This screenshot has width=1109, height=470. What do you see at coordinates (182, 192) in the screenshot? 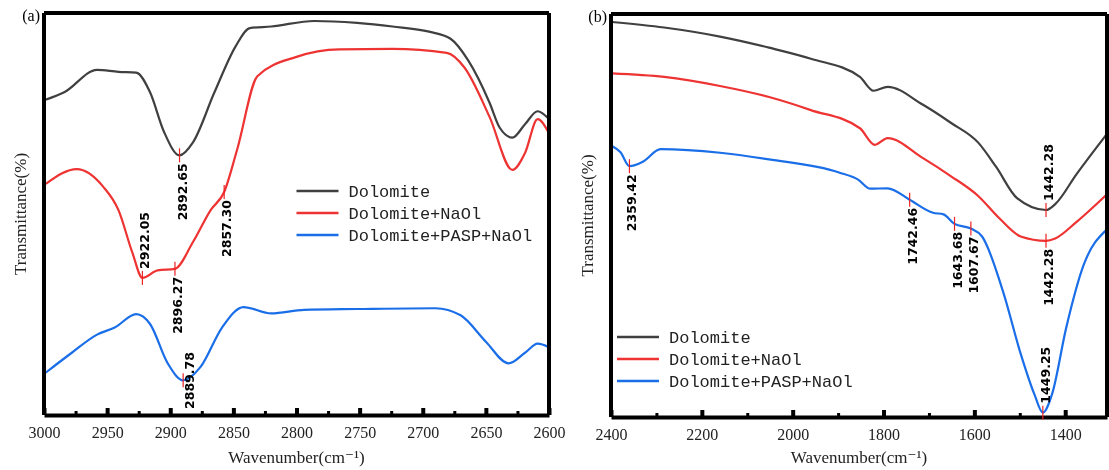
I see `annotation: 2892.65` at bounding box center [182, 192].